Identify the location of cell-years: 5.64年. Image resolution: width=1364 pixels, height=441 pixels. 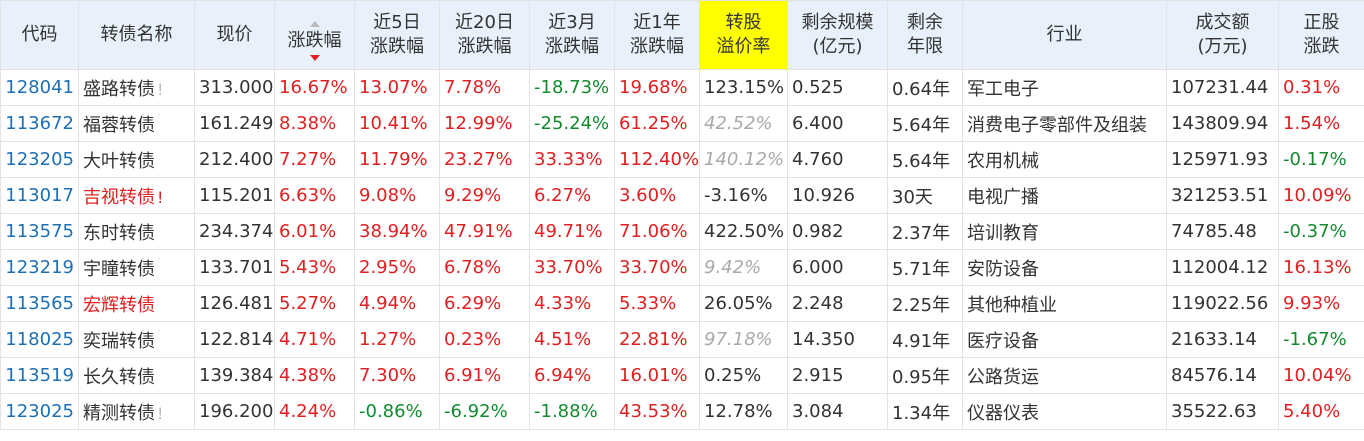
(925, 159).